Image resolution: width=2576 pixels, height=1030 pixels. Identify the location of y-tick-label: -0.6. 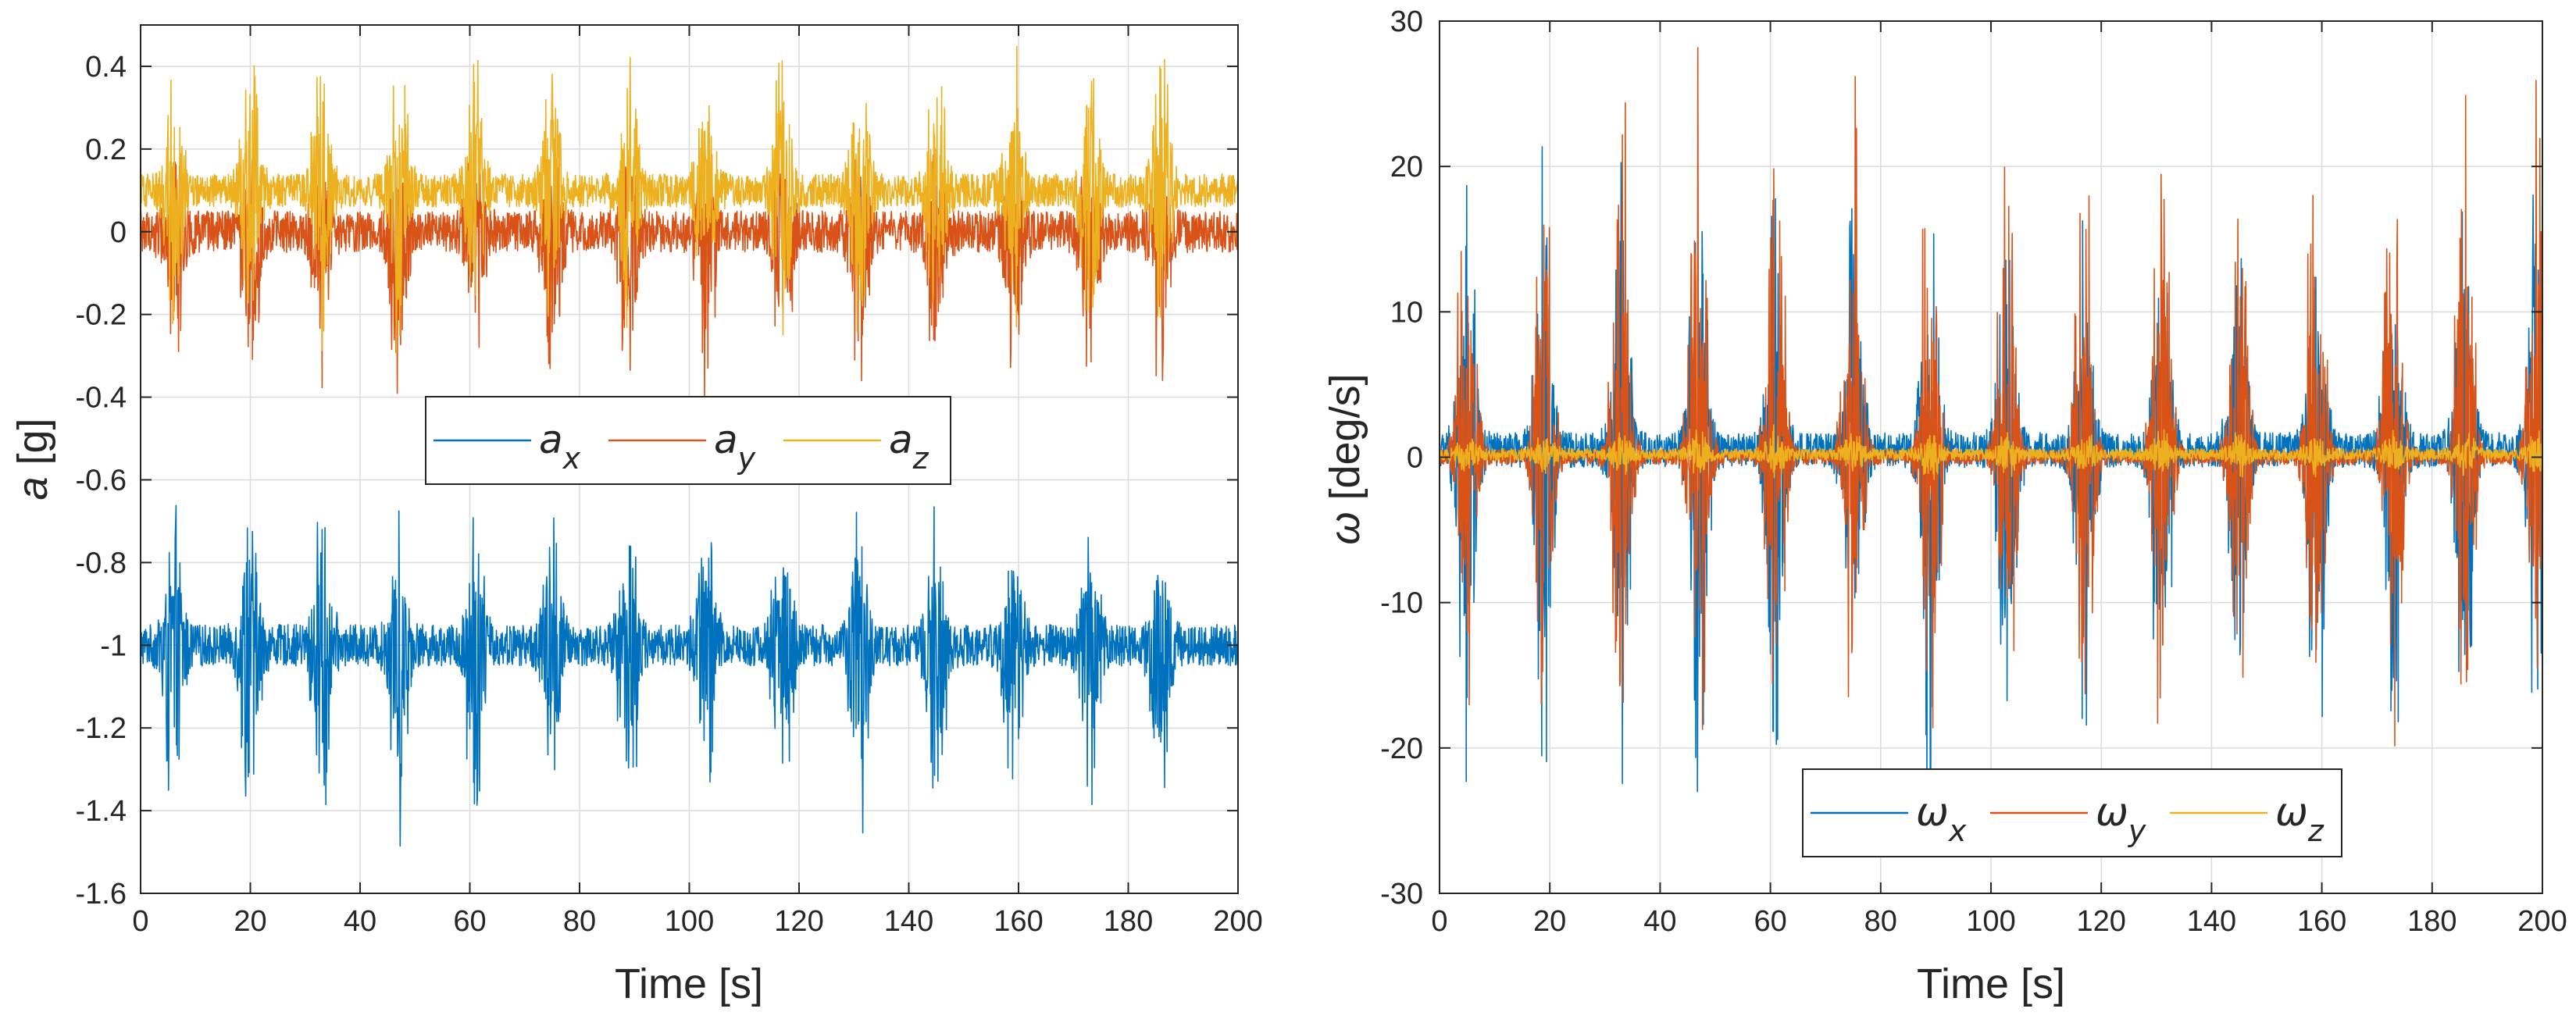
(101, 481).